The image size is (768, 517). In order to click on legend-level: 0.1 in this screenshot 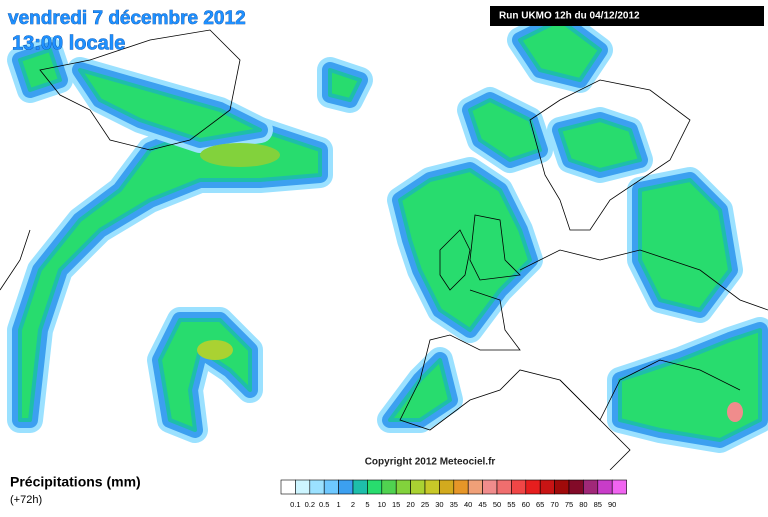, I will do `click(295, 504)`.